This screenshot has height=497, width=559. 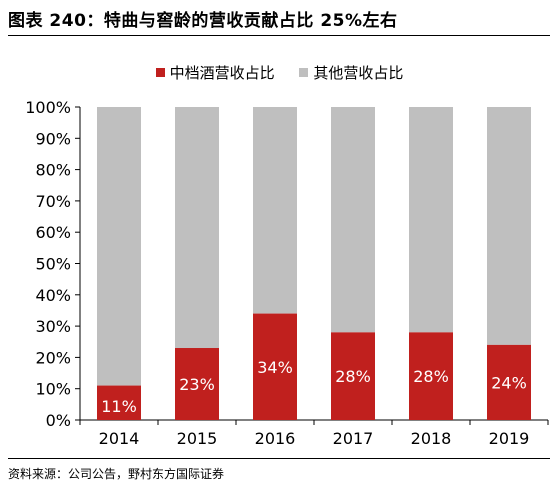 I want to click on y-tick-label: 40%, so click(x=53, y=295).